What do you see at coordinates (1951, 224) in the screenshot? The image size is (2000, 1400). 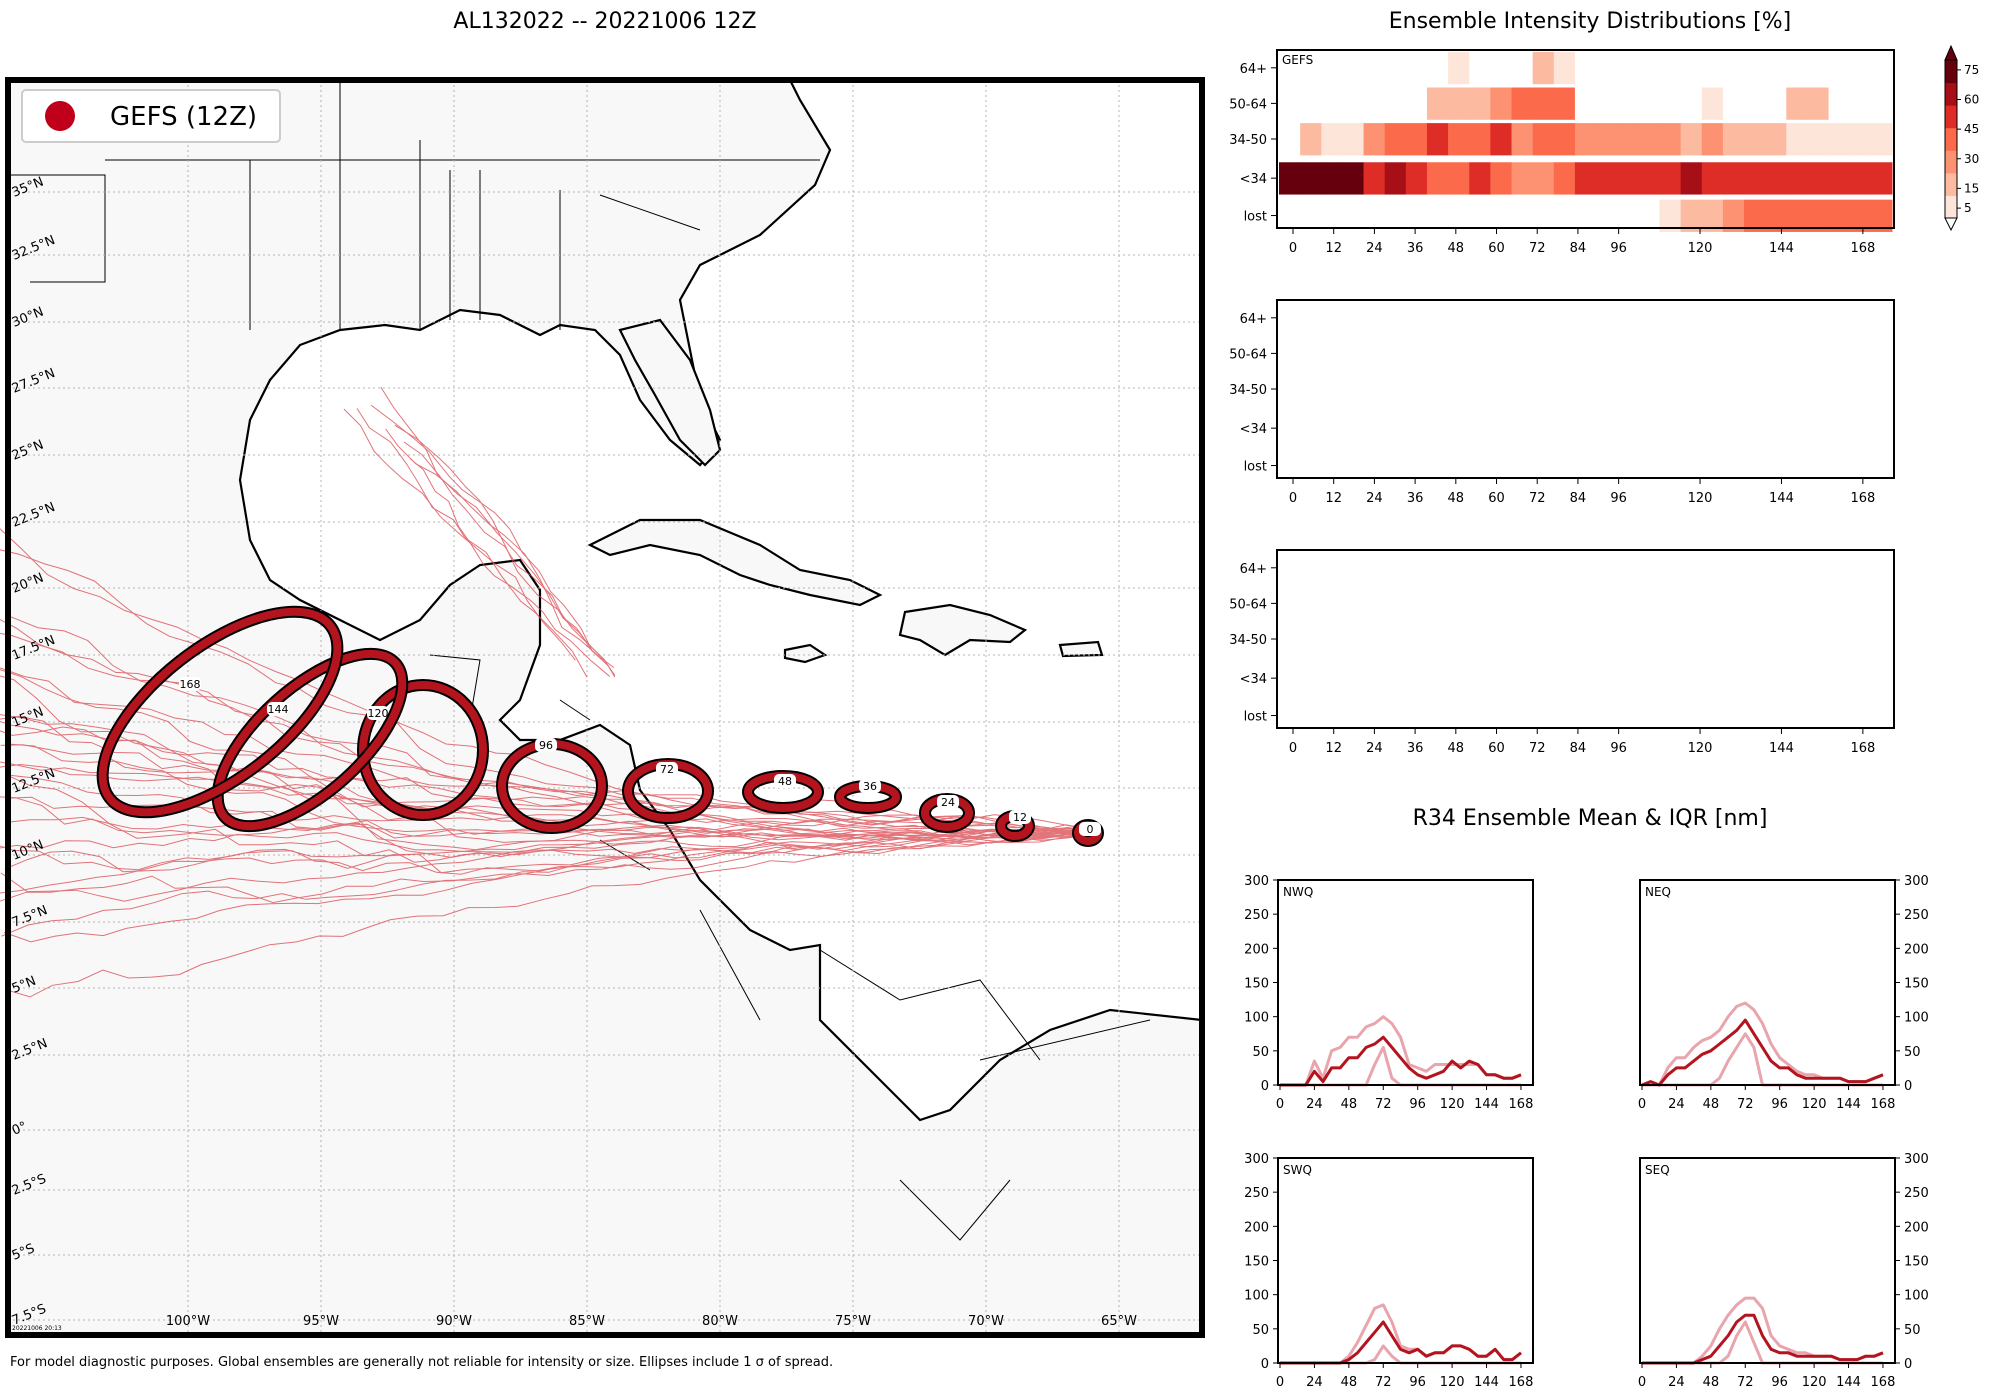 I see `colorbar-extend-min` at bounding box center [1951, 224].